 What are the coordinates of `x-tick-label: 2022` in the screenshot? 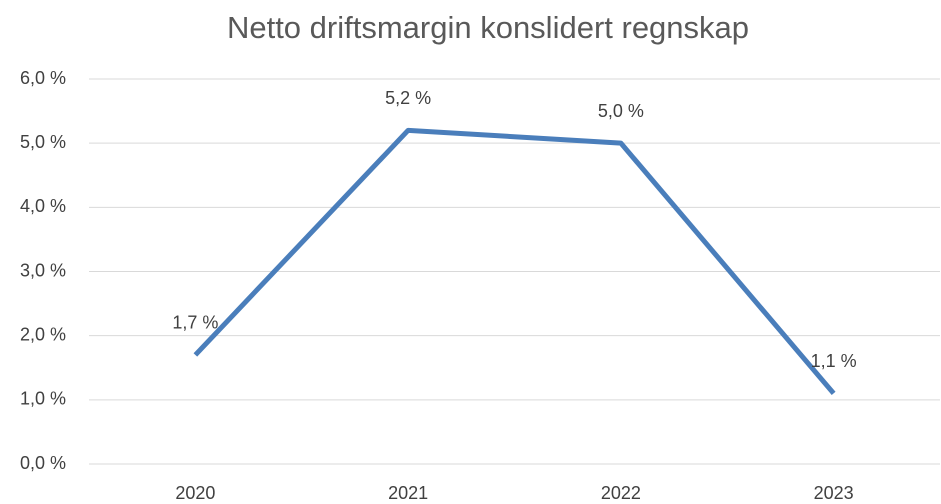 It's located at (621, 493).